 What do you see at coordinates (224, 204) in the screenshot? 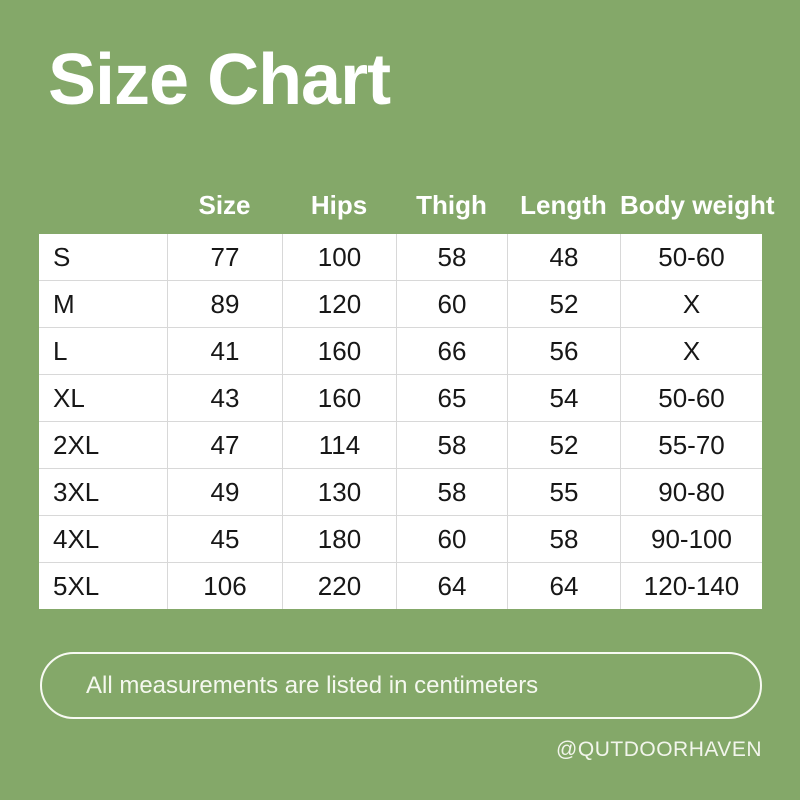
I see `column-header-size: Size` at bounding box center [224, 204].